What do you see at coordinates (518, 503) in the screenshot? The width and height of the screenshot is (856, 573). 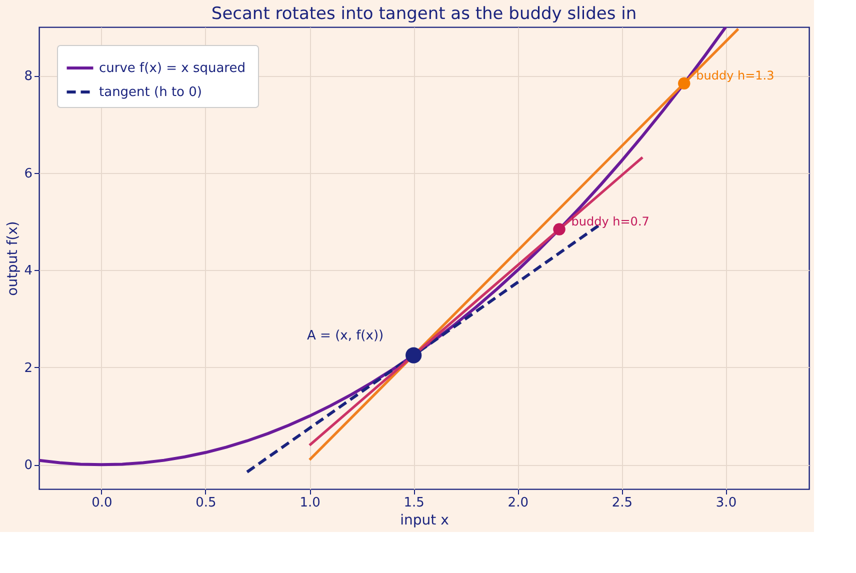 I see `x-tick-label: 2.0` at bounding box center [518, 503].